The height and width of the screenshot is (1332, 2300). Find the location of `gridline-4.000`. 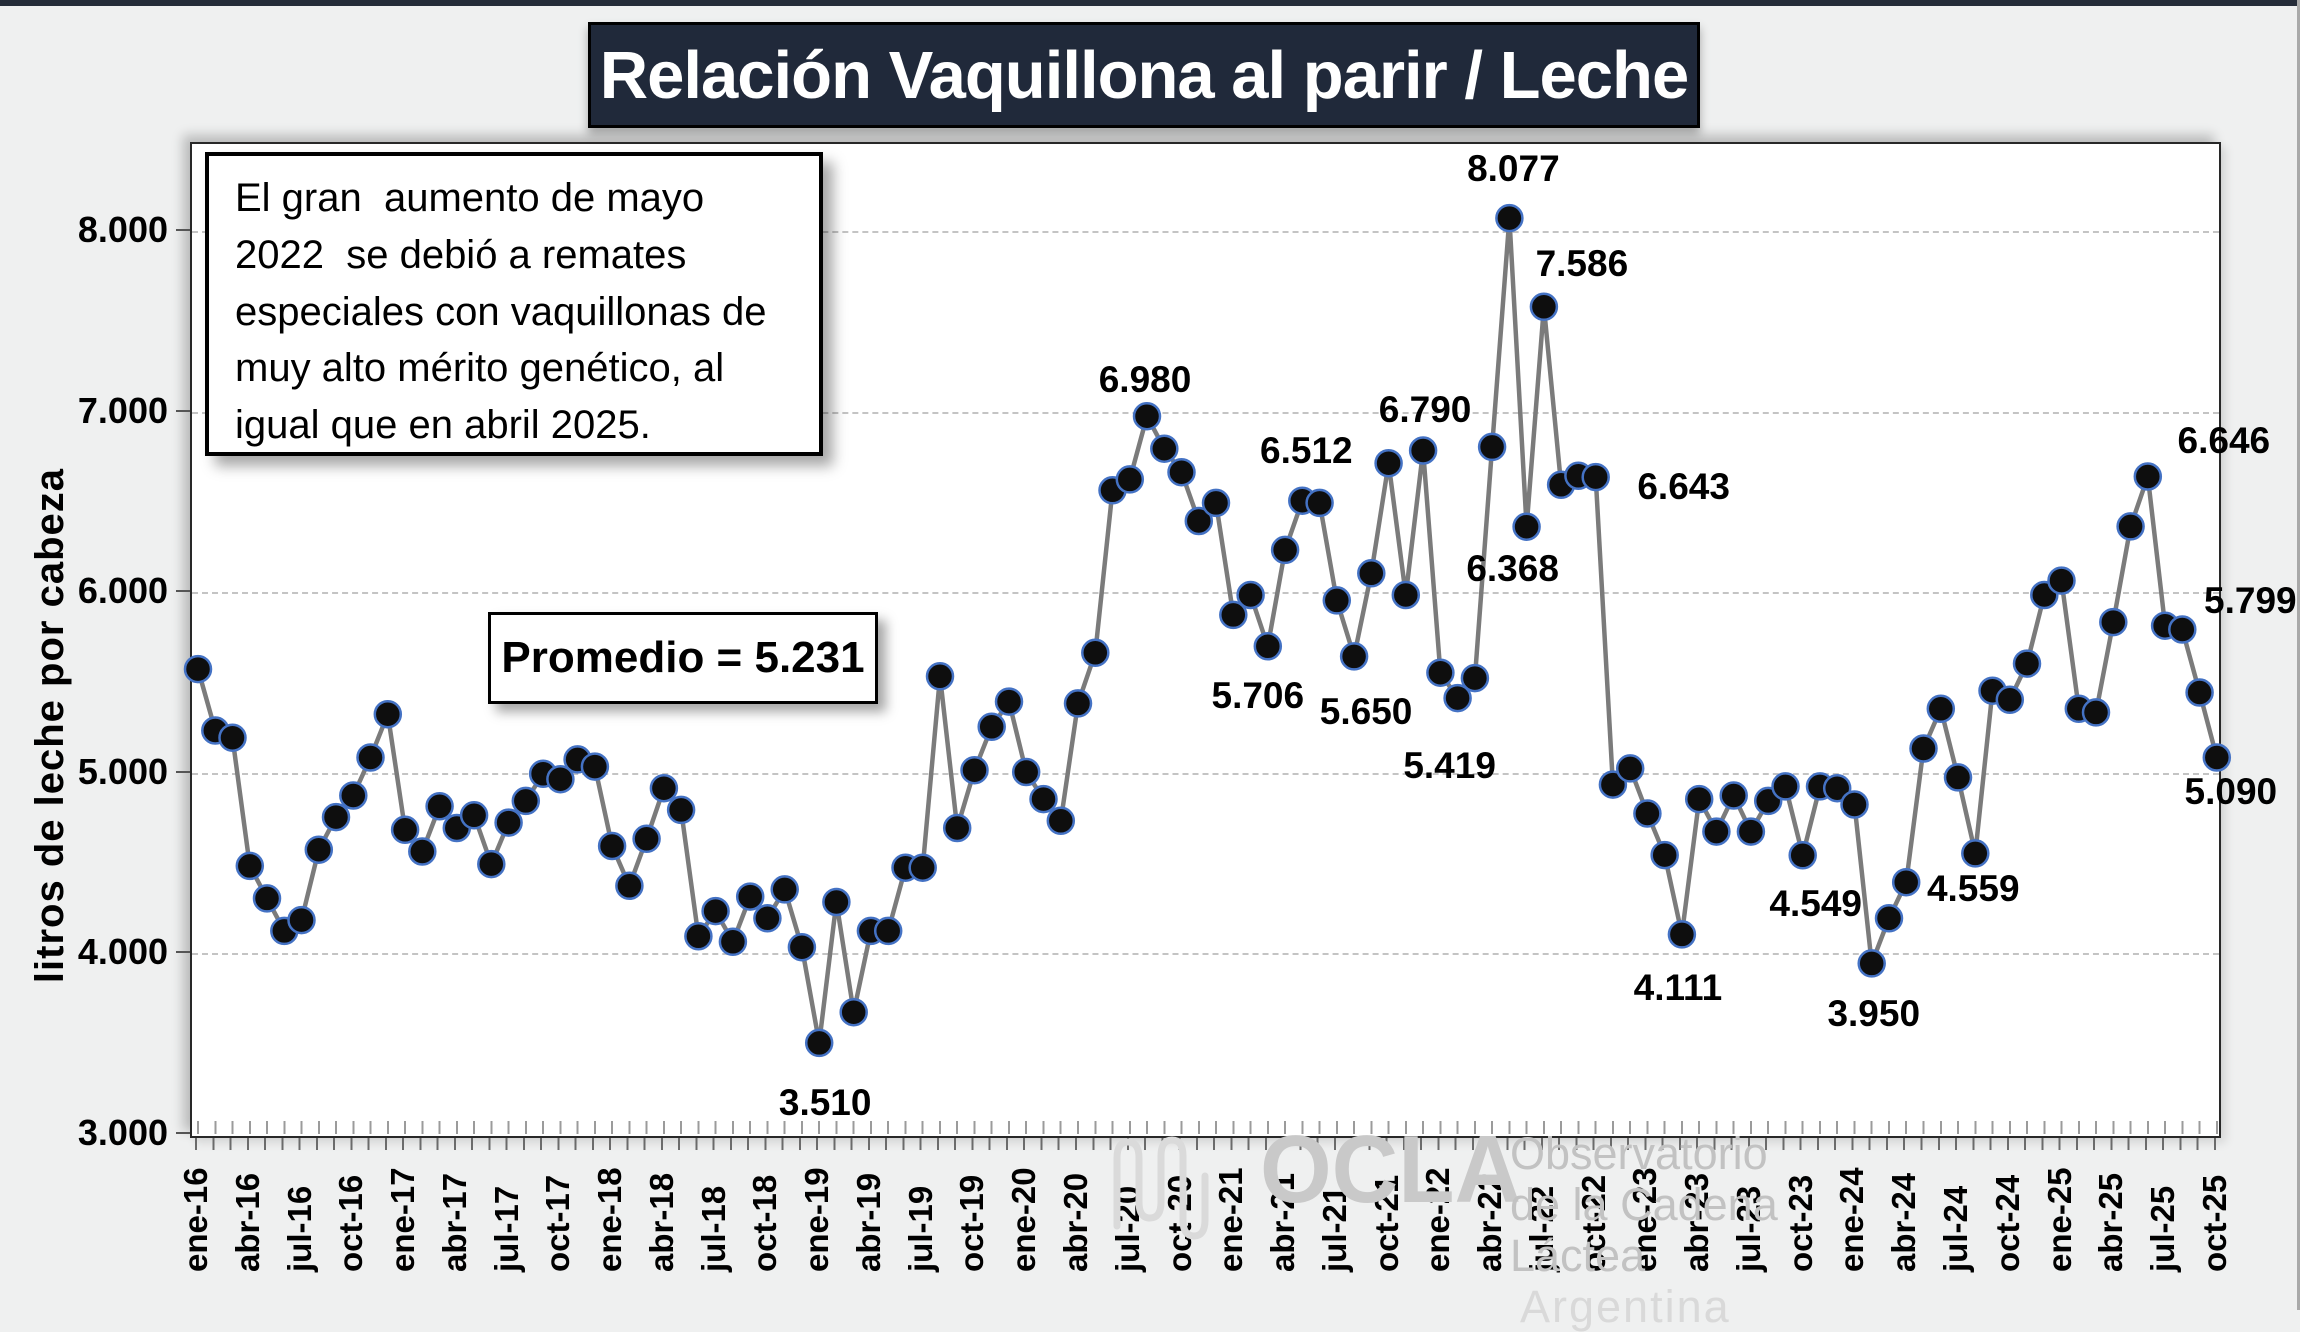

gridline-4.000 is located at coordinates (1205, 954).